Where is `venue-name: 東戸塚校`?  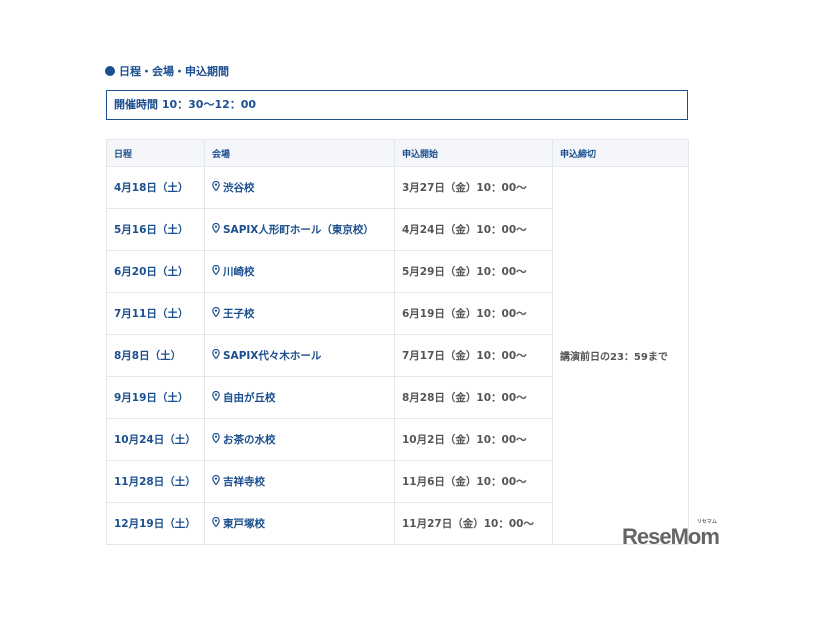 venue-name: 東戸塚校 is located at coordinates (244, 524).